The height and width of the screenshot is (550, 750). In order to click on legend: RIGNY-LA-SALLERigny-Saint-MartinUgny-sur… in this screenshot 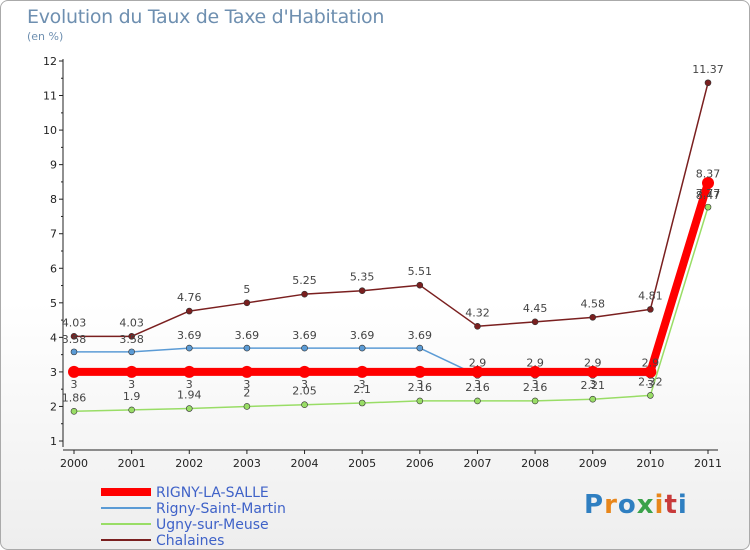, I will do `click(193, 517)`.